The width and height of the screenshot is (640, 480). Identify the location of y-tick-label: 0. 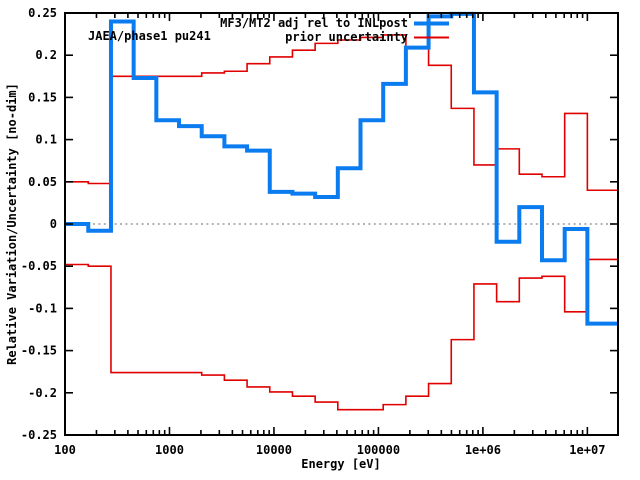
(53, 224).